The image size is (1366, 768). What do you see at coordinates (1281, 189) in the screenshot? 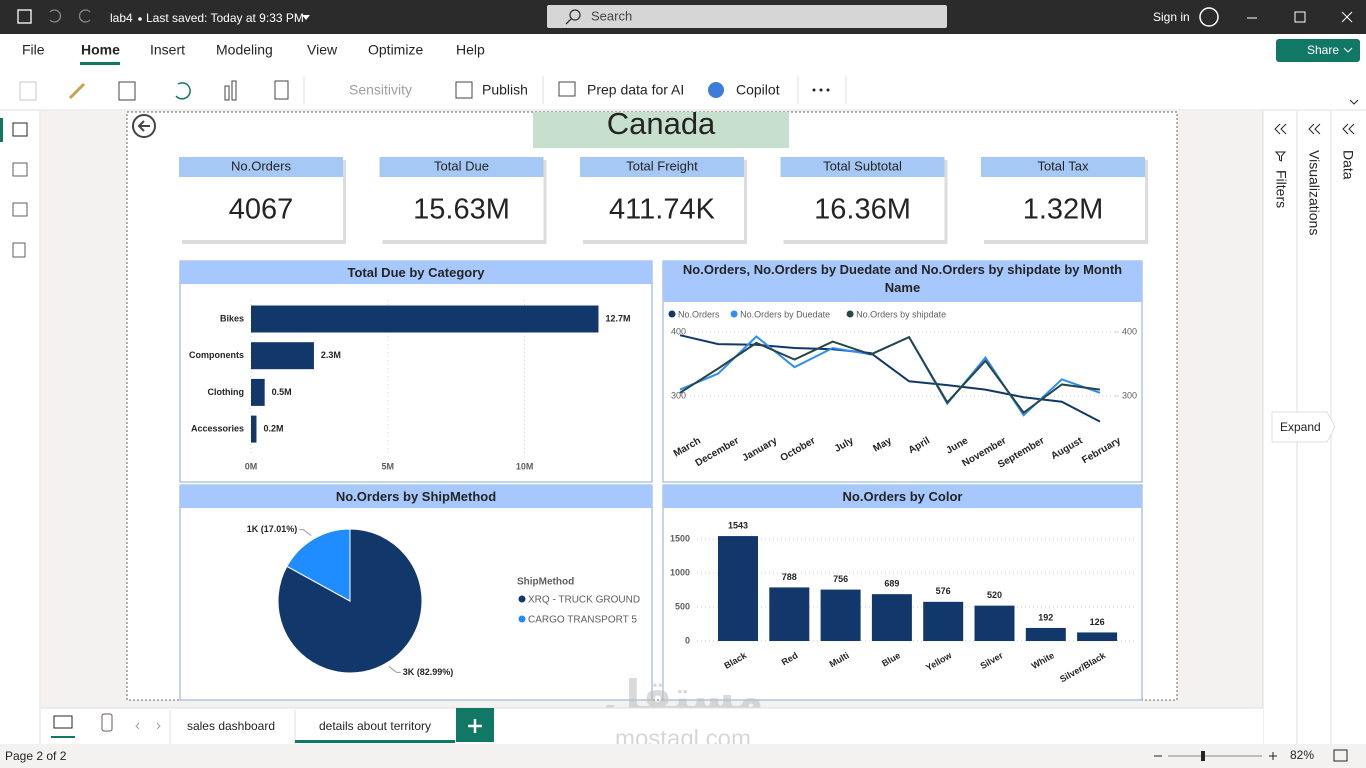
I see `filters-pane-label: Filters` at bounding box center [1281, 189].